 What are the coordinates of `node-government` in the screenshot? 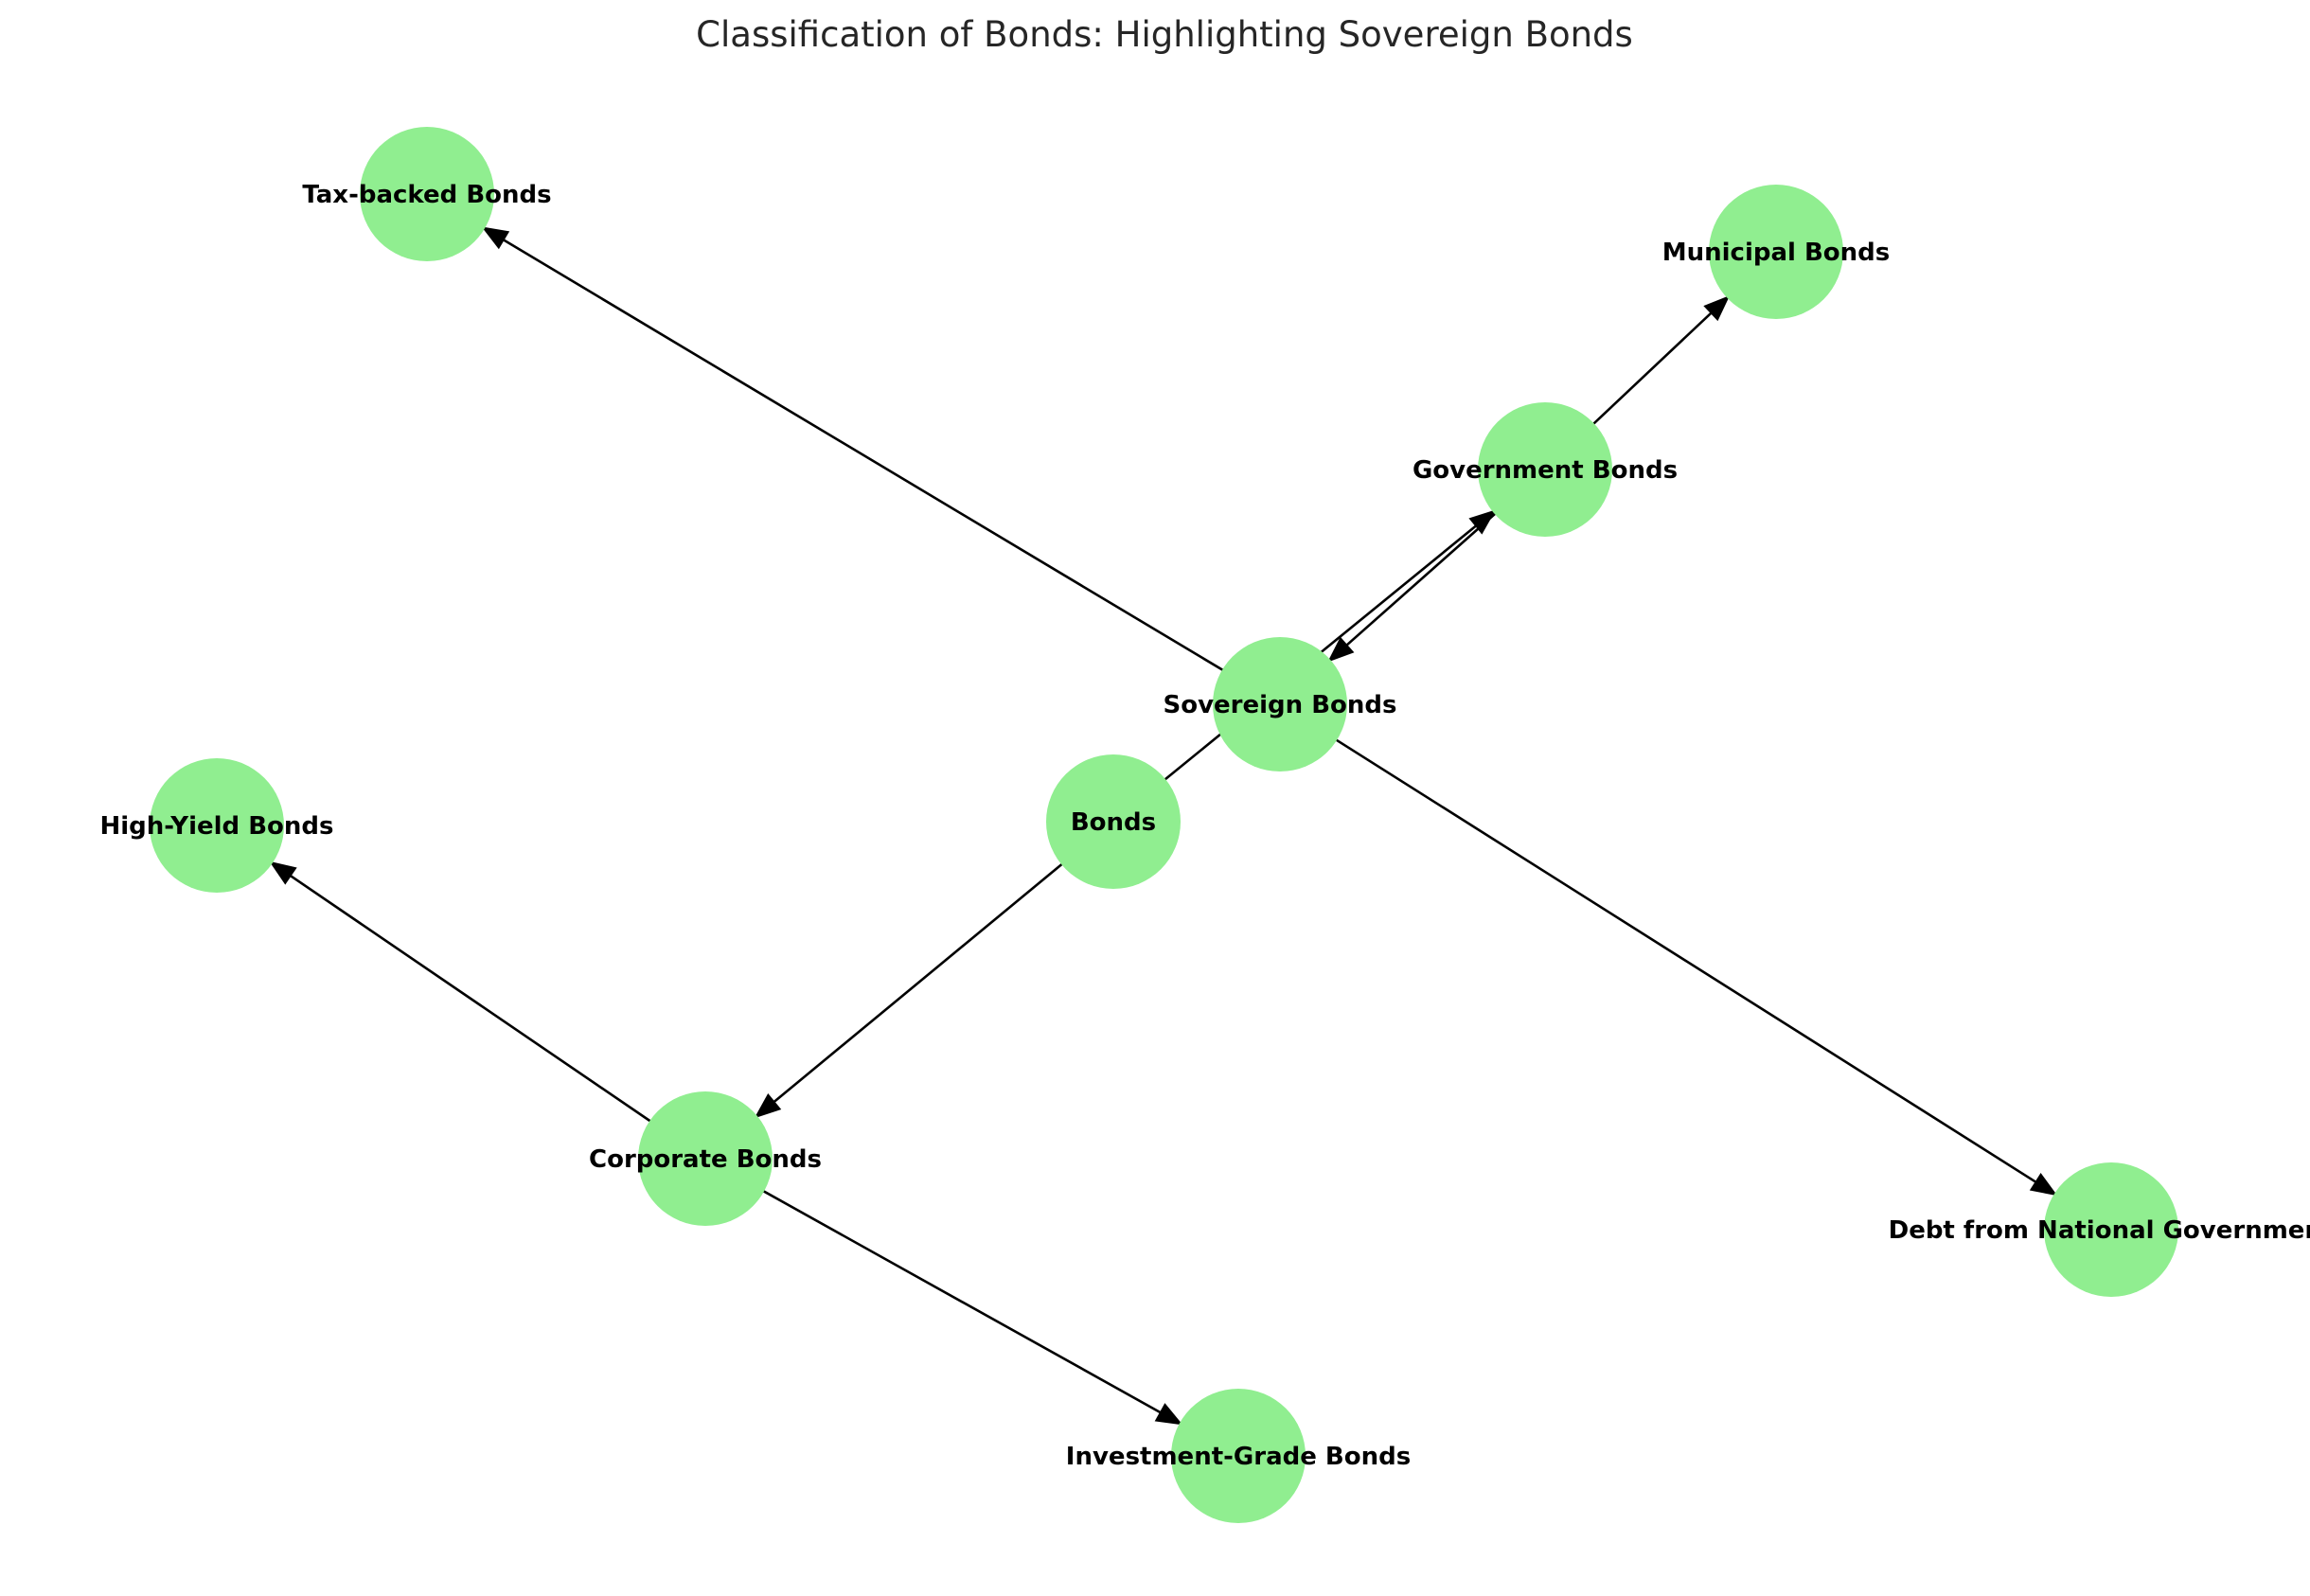 It's located at (1545, 469).